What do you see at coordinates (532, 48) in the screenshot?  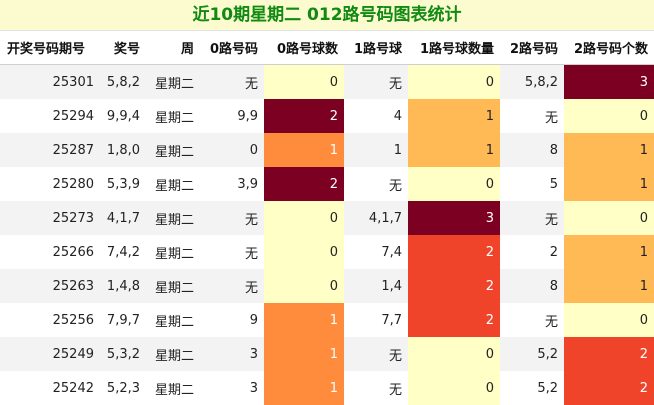 I see `header-r2: 2路号码` at bounding box center [532, 48].